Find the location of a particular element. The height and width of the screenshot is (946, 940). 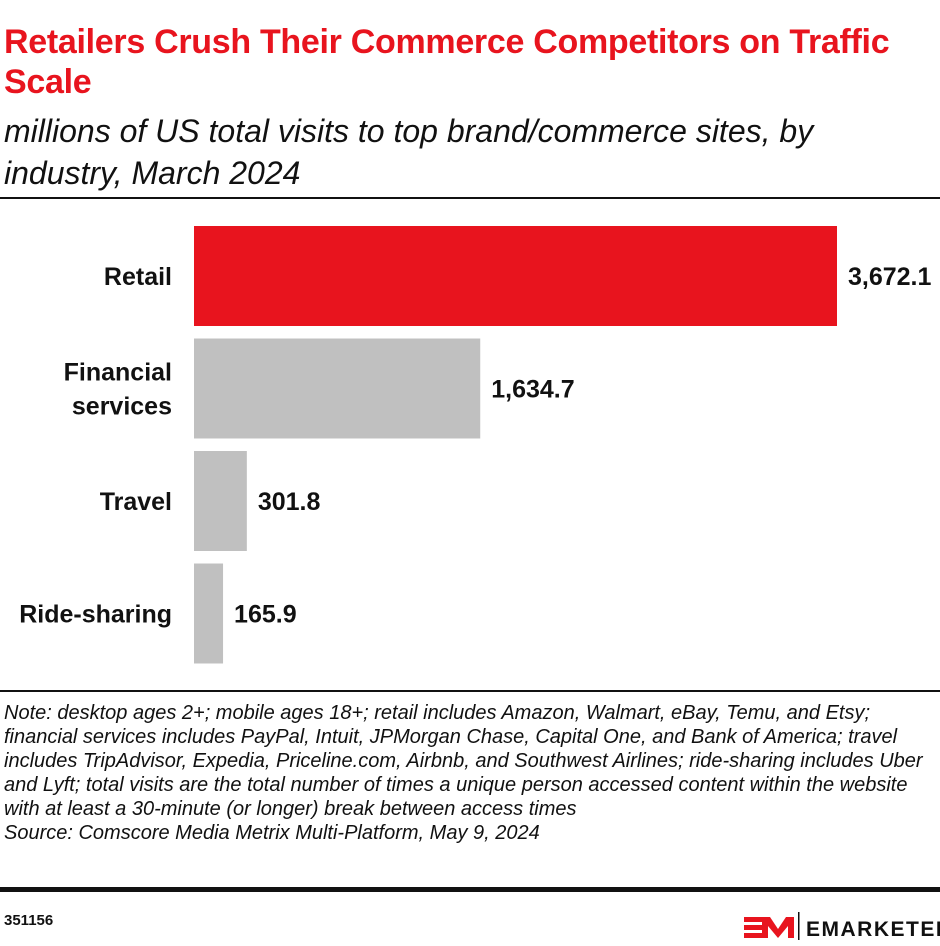

data-label: 165.9 is located at coordinates (265, 615).